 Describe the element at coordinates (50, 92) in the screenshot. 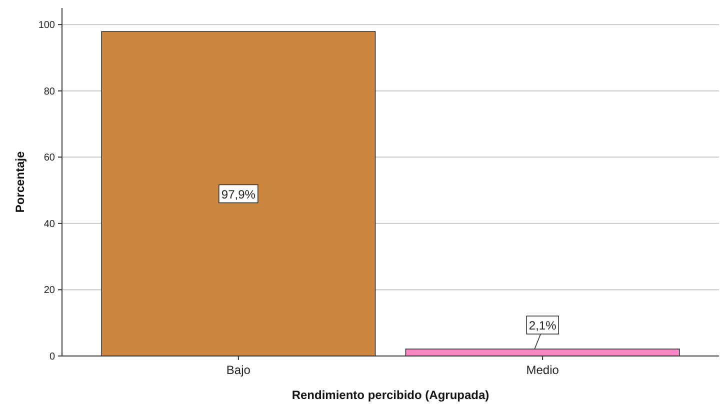

I see `y-tick-label: 80` at that location.